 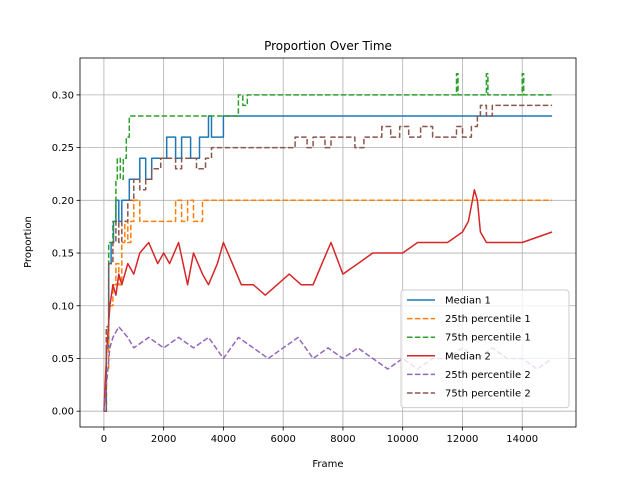 I want to click on legend-label: Median 2, so click(x=468, y=356).